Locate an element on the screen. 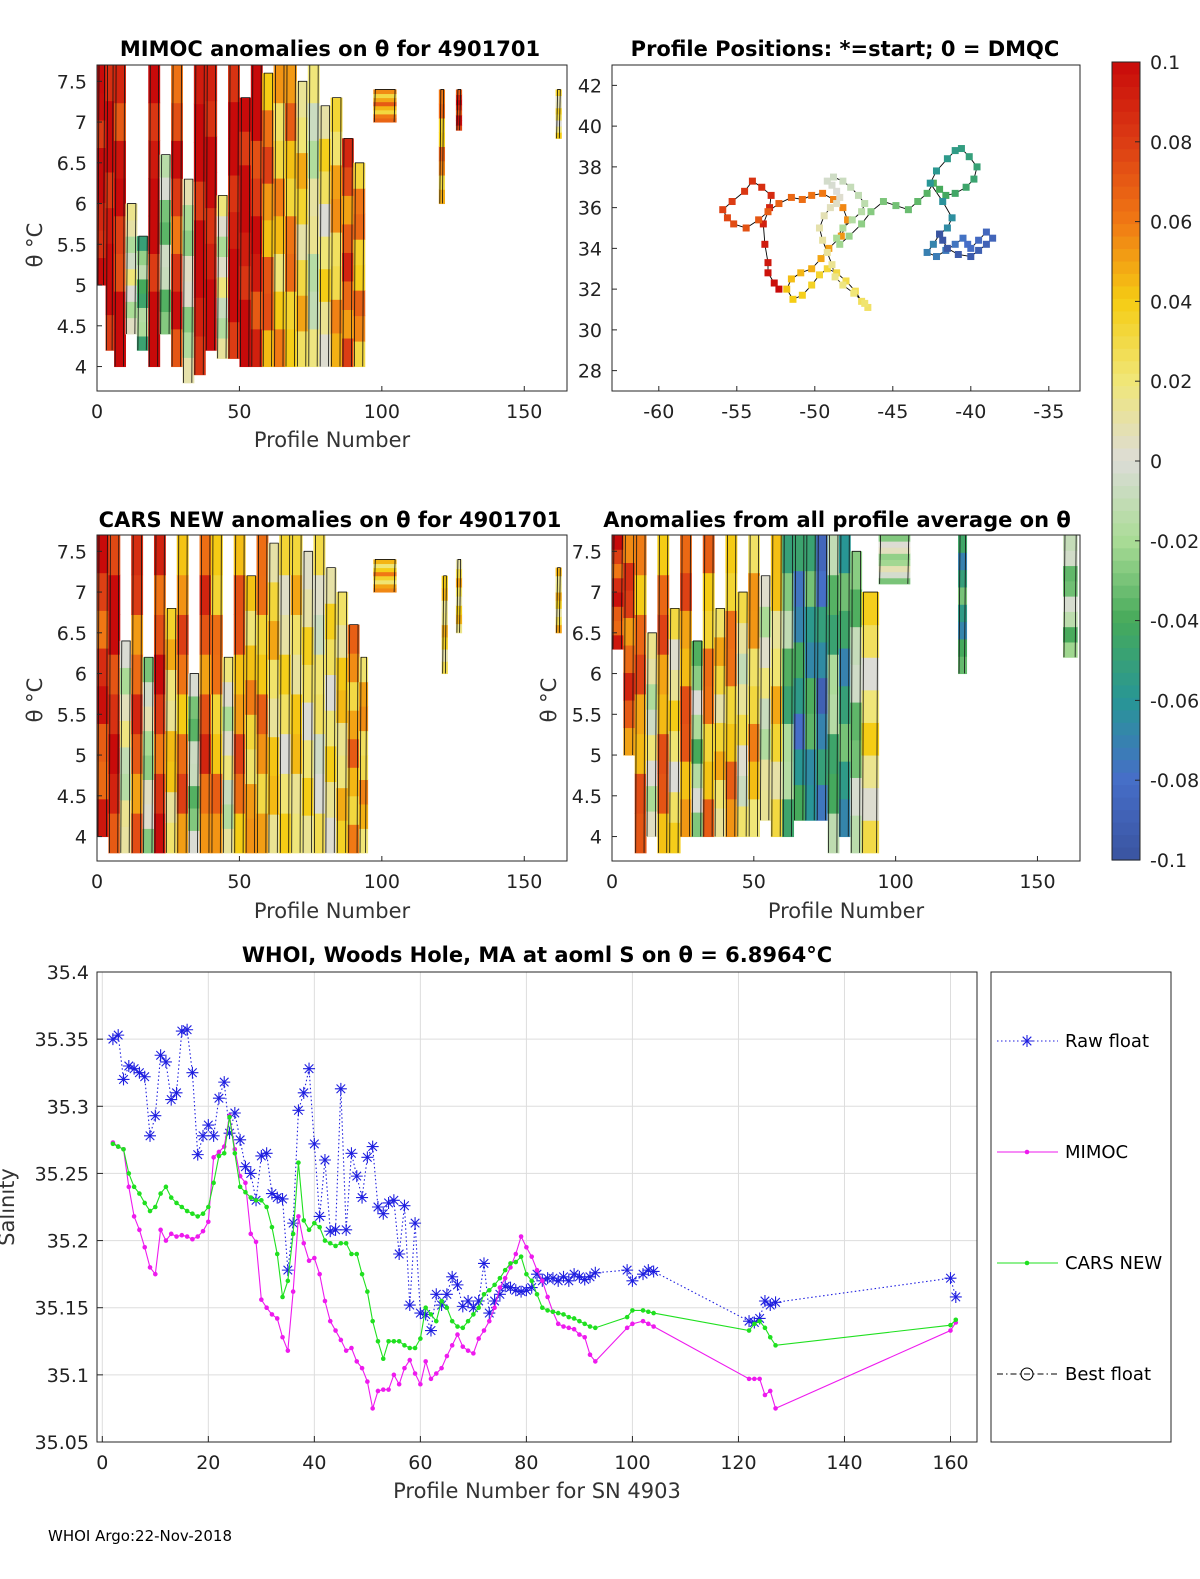  y-tick-label: 36 is located at coordinates (590, 209).